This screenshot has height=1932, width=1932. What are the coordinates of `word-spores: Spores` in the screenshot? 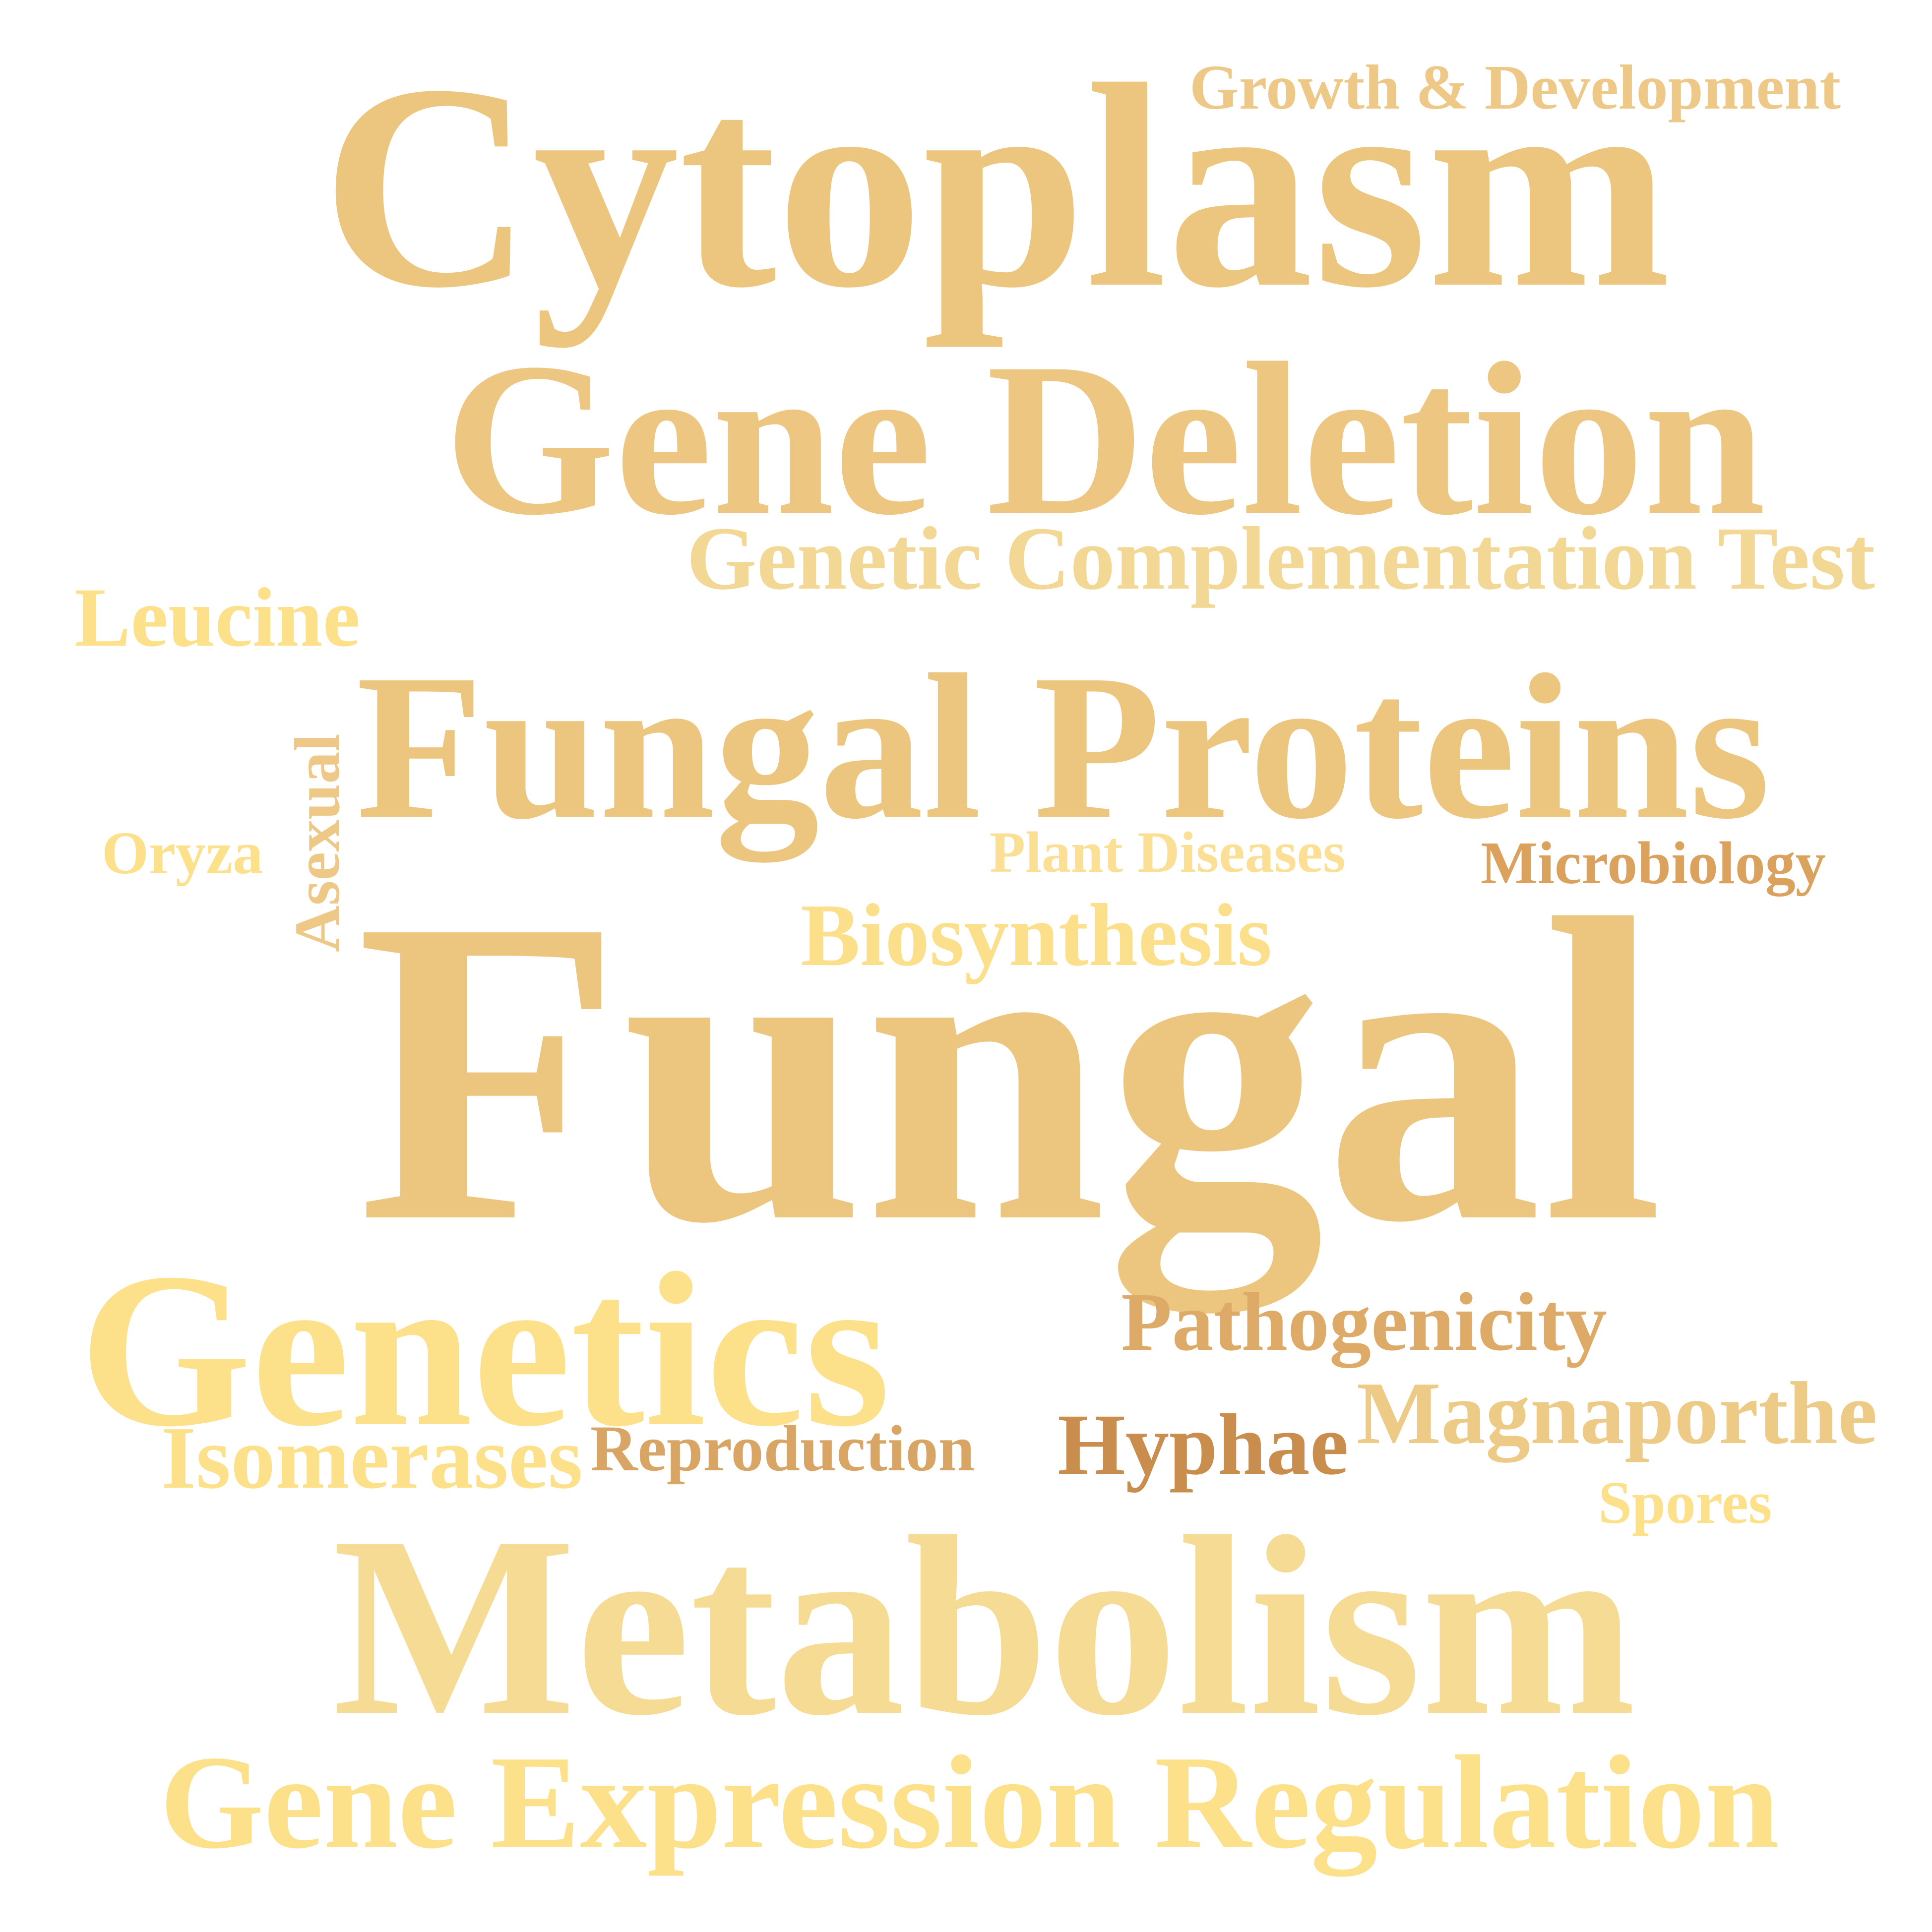 It's located at (1685, 1502).